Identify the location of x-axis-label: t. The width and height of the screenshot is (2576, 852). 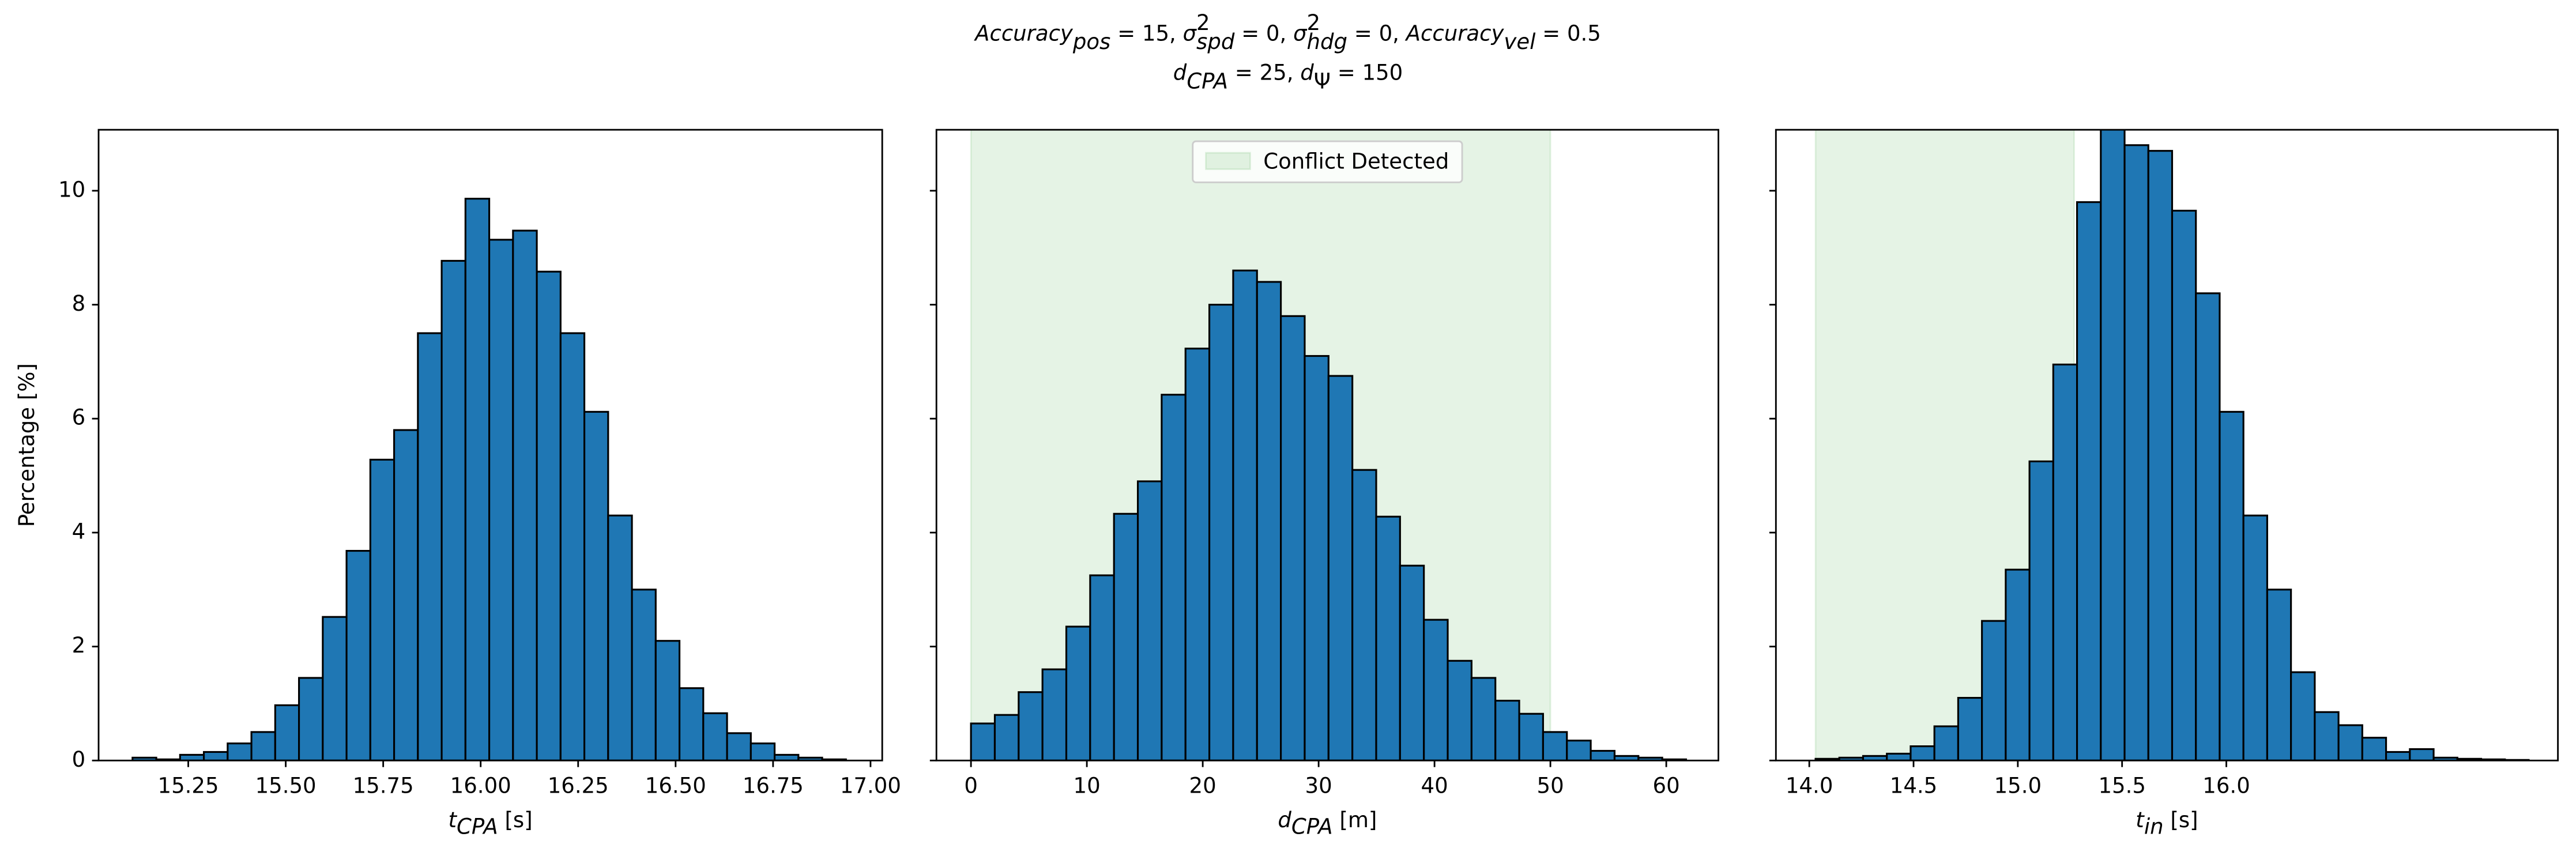
(453, 820).